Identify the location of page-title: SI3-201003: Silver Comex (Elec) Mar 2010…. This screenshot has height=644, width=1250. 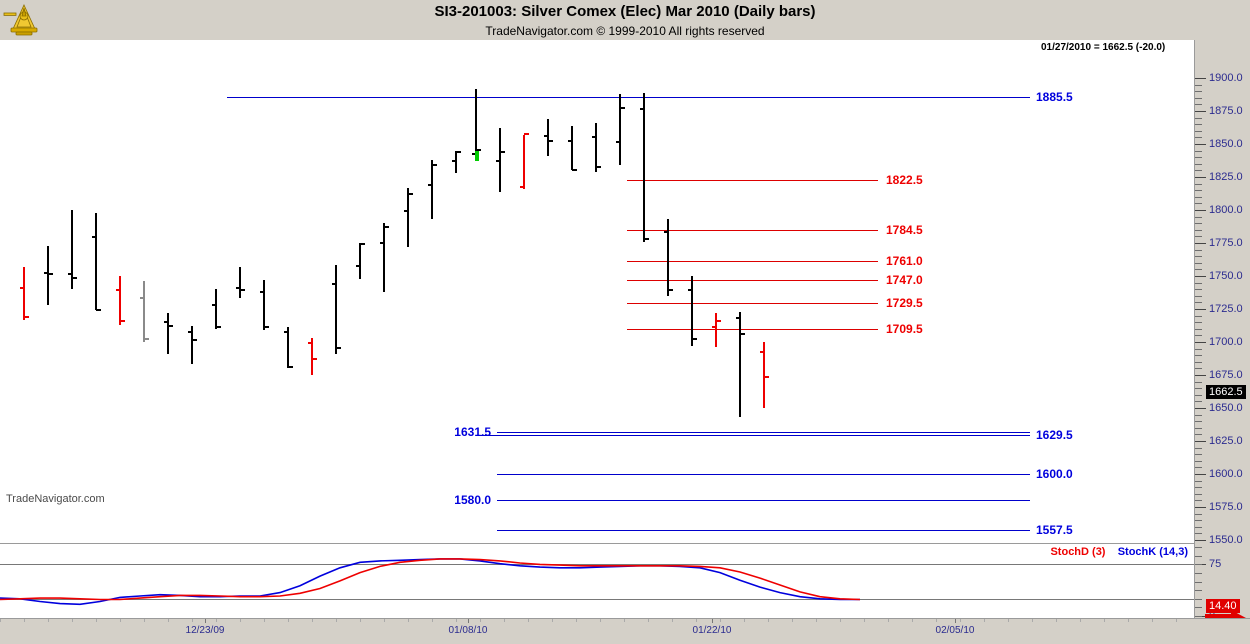
(625, 11).